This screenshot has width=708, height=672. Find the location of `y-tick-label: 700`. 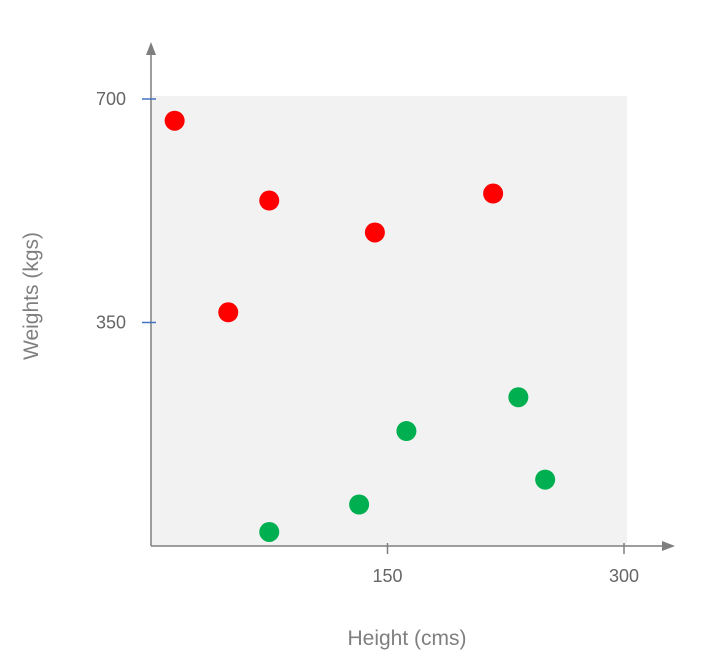

y-tick-label: 700 is located at coordinates (111, 99).